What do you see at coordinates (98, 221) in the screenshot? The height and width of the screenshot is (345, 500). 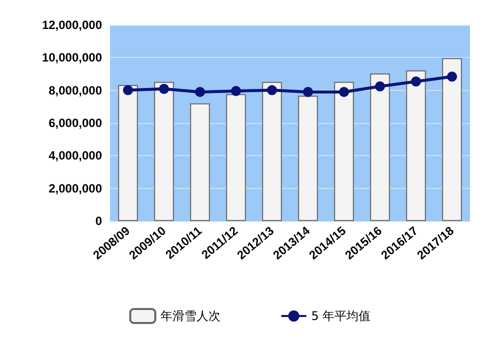 I see `y-tick-label: 0` at bounding box center [98, 221].